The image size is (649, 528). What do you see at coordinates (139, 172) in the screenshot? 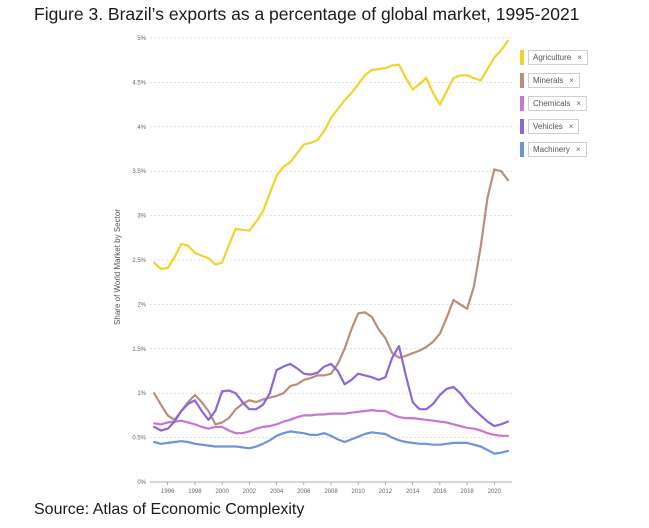
I see `y-tick-label: 3.5%` at bounding box center [139, 172].